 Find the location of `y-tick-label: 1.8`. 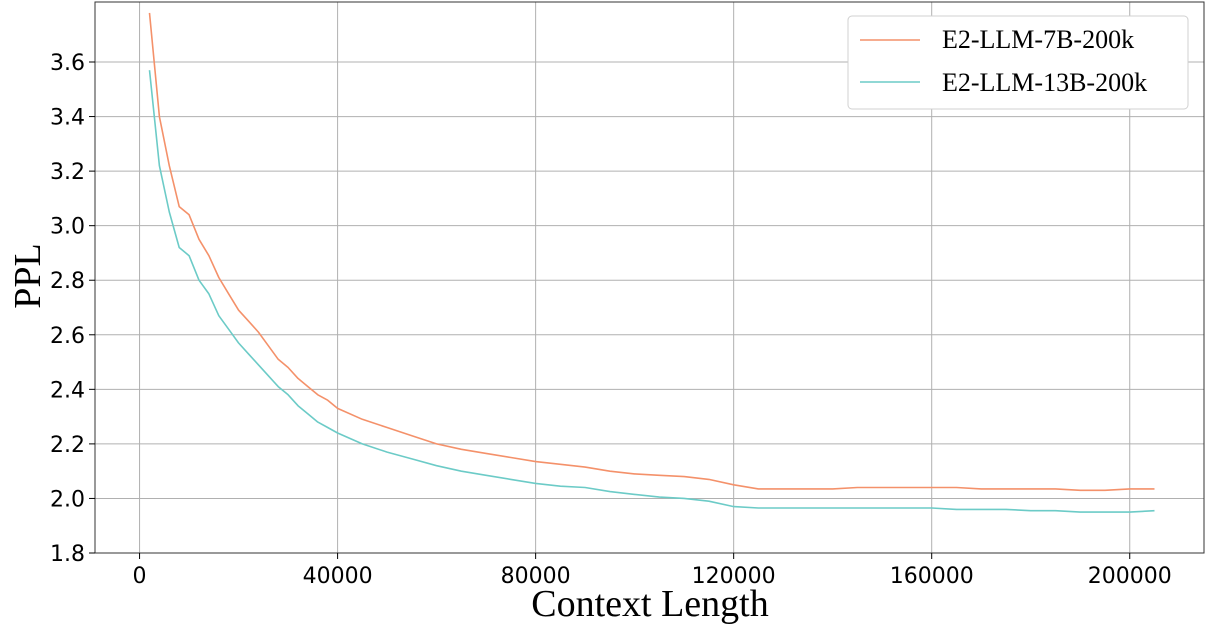

y-tick-label: 1.8 is located at coordinates (67, 554).